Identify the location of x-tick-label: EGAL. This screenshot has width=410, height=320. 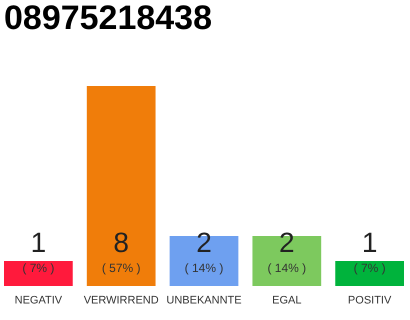
(287, 300).